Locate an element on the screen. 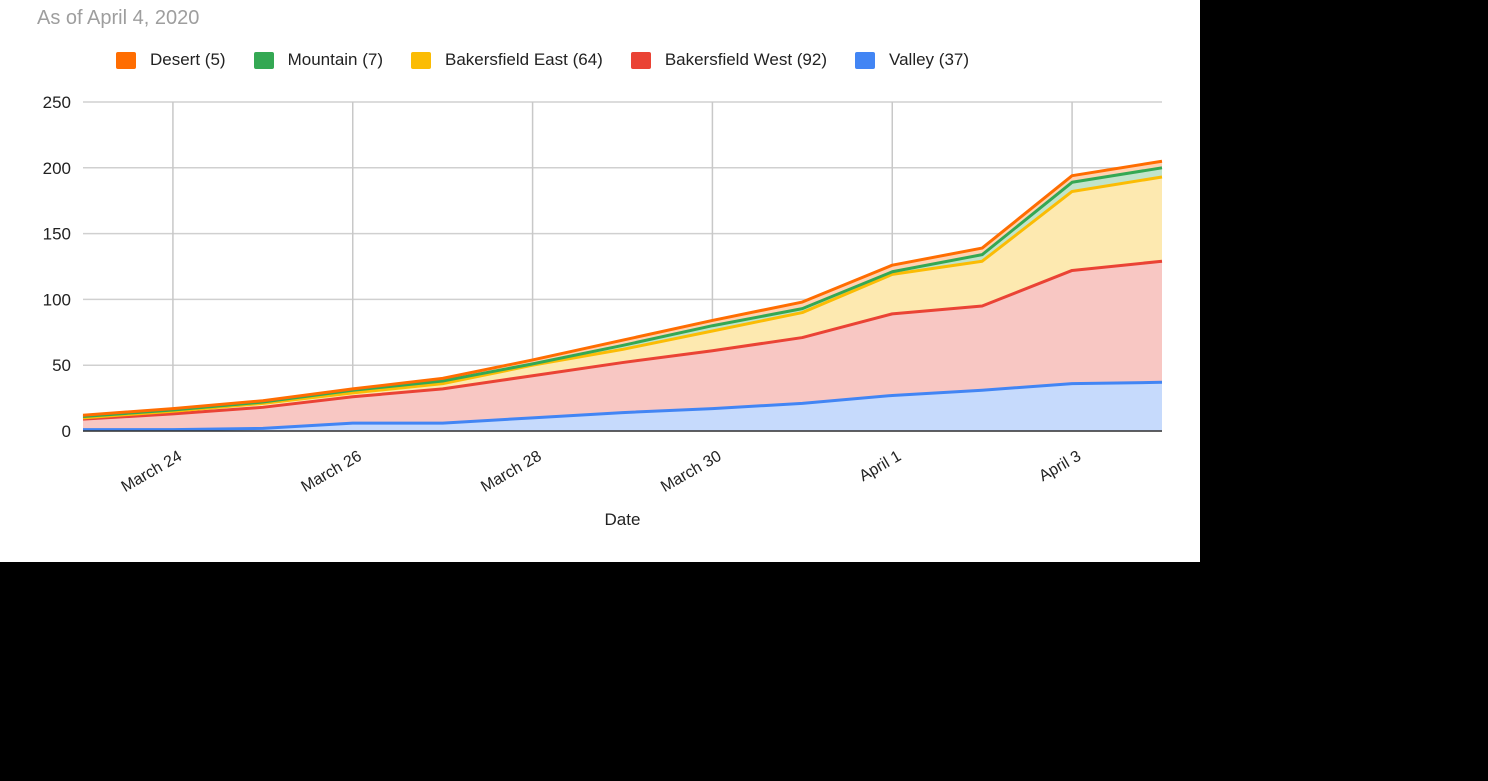  x-tick-label: March 24 is located at coordinates (152, 472).